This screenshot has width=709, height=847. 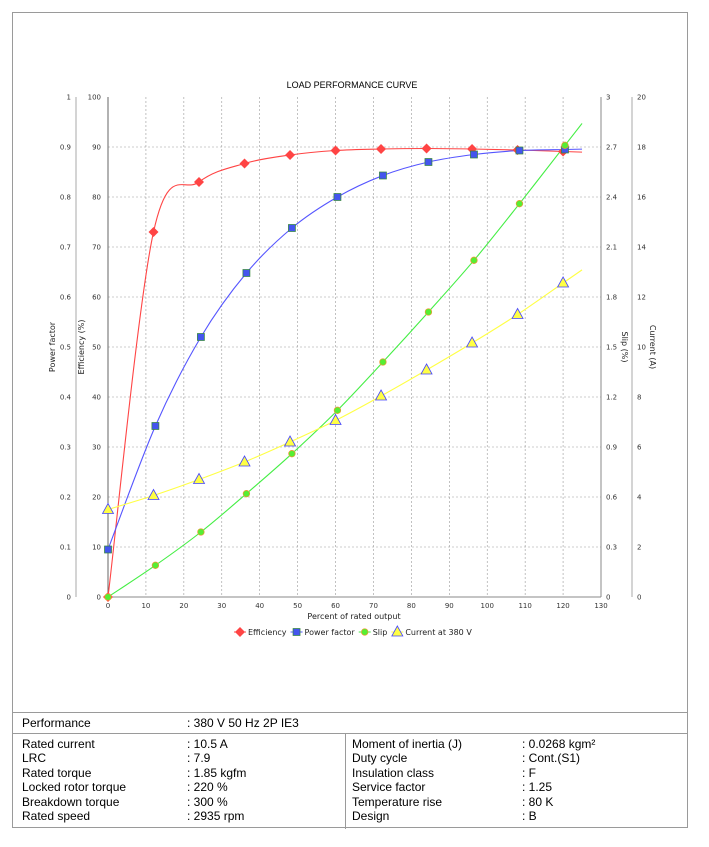 I want to click on slip-tick-label: 0.6, so click(x=612, y=498).